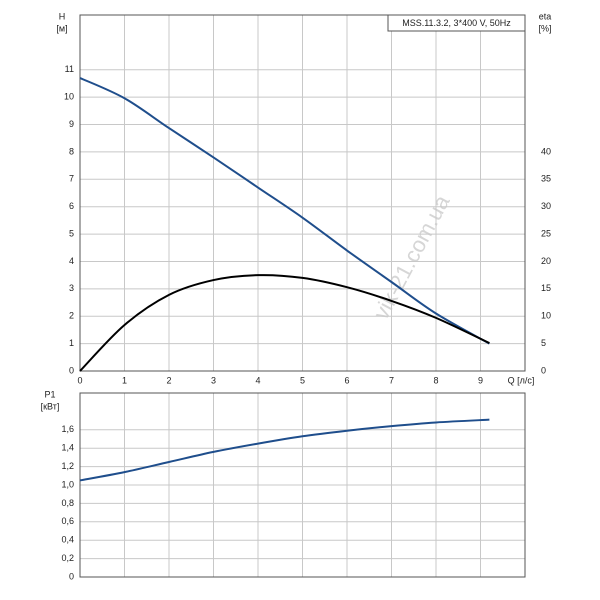  I want to click on y-tick-label: 8, so click(71, 151).